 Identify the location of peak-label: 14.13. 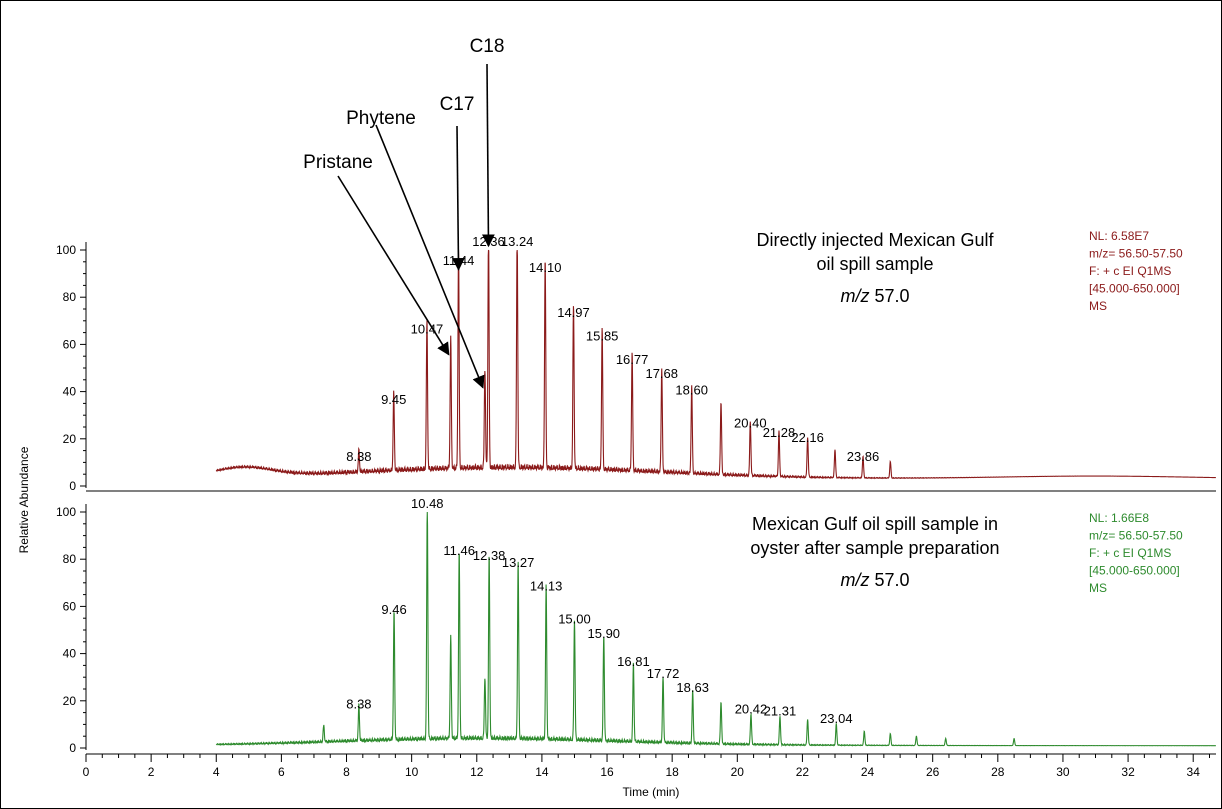
(546, 586).